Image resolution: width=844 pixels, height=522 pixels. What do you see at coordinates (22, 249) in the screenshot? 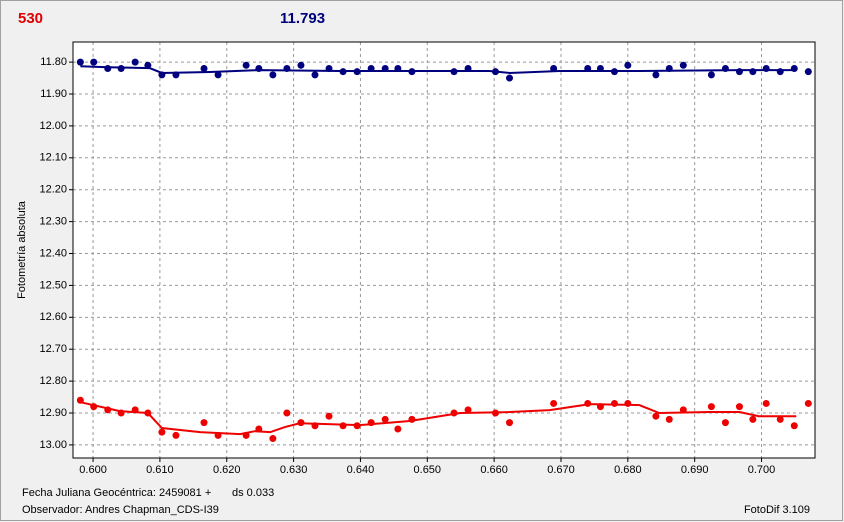
I see `y-axis-label: Fotometría absoluta` at bounding box center [22, 249].